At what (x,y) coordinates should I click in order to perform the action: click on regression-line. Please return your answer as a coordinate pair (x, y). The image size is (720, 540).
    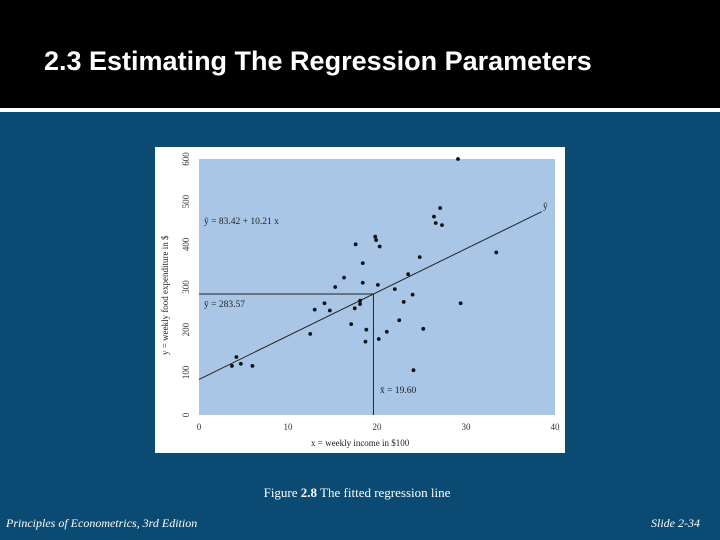
    Looking at the image, I should click on (370, 295).